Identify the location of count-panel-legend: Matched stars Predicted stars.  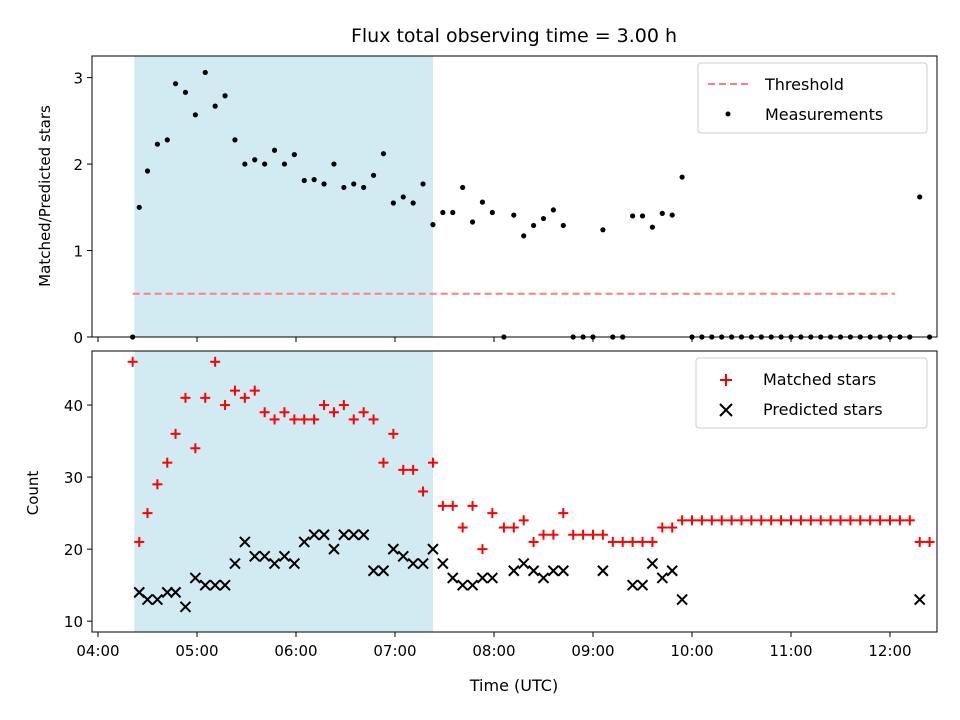
(811, 393).